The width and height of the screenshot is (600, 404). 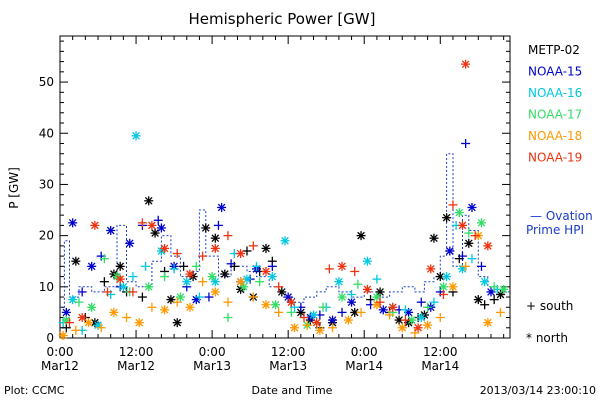 What do you see at coordinates (555, 72) in the screenshot?
I see `legend-series-label: NOAA-15` at bounding box center [555, 72].